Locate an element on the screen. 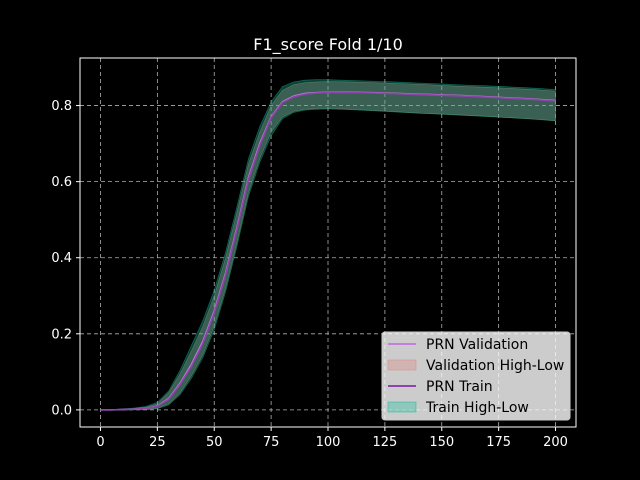  x-tick-label: 125 is located at coordinates (384, 442).